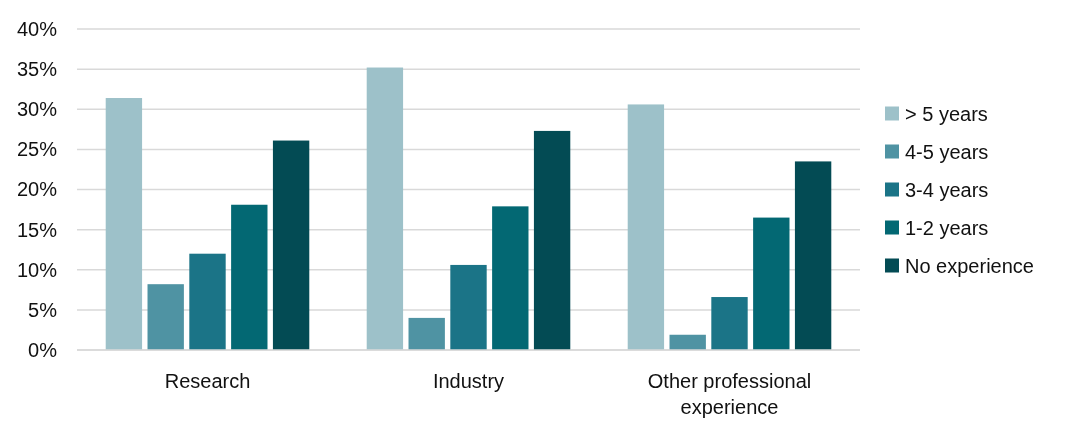  What do you see at coordinates (37, 149) in the screenshot?
I see `y-tick-label: 25%` at bounding box center [37, 149].